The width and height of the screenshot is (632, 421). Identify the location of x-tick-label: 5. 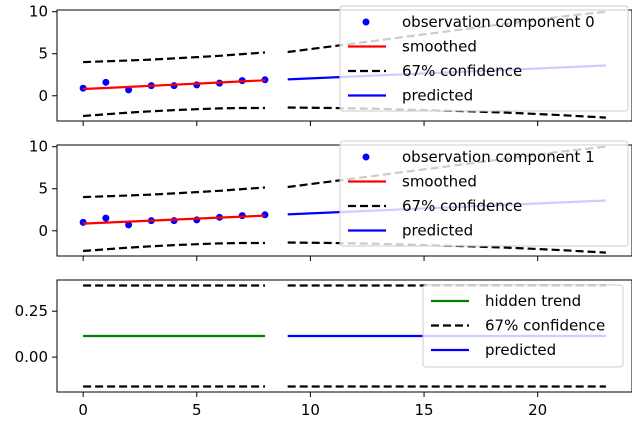
(197, 410).